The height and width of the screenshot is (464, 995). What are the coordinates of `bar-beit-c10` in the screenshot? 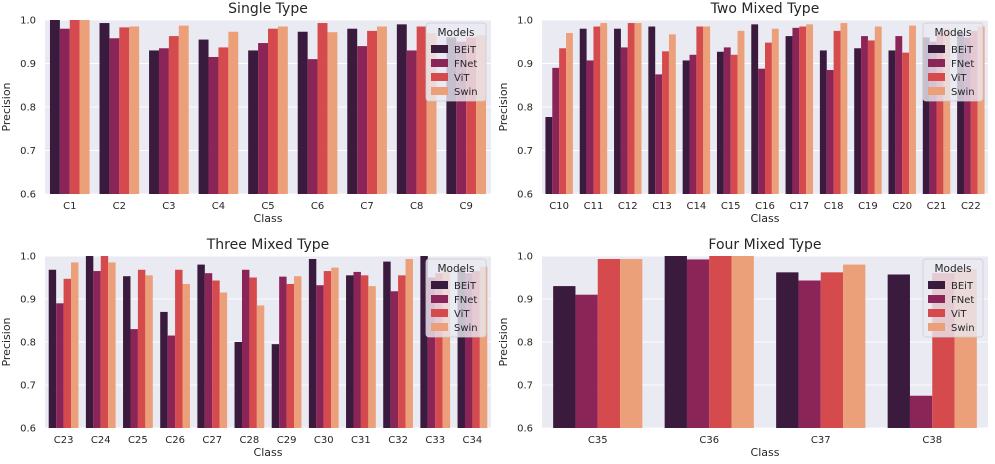 It's located at (549, 155).